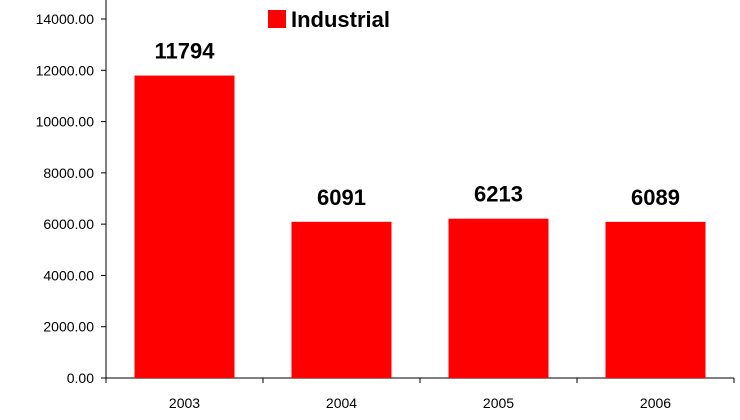 The width and height of the screenshot is (740, 420). Describe the element at coordinates (341, 299) in the screenshot. I see `bar-2004` at that location.